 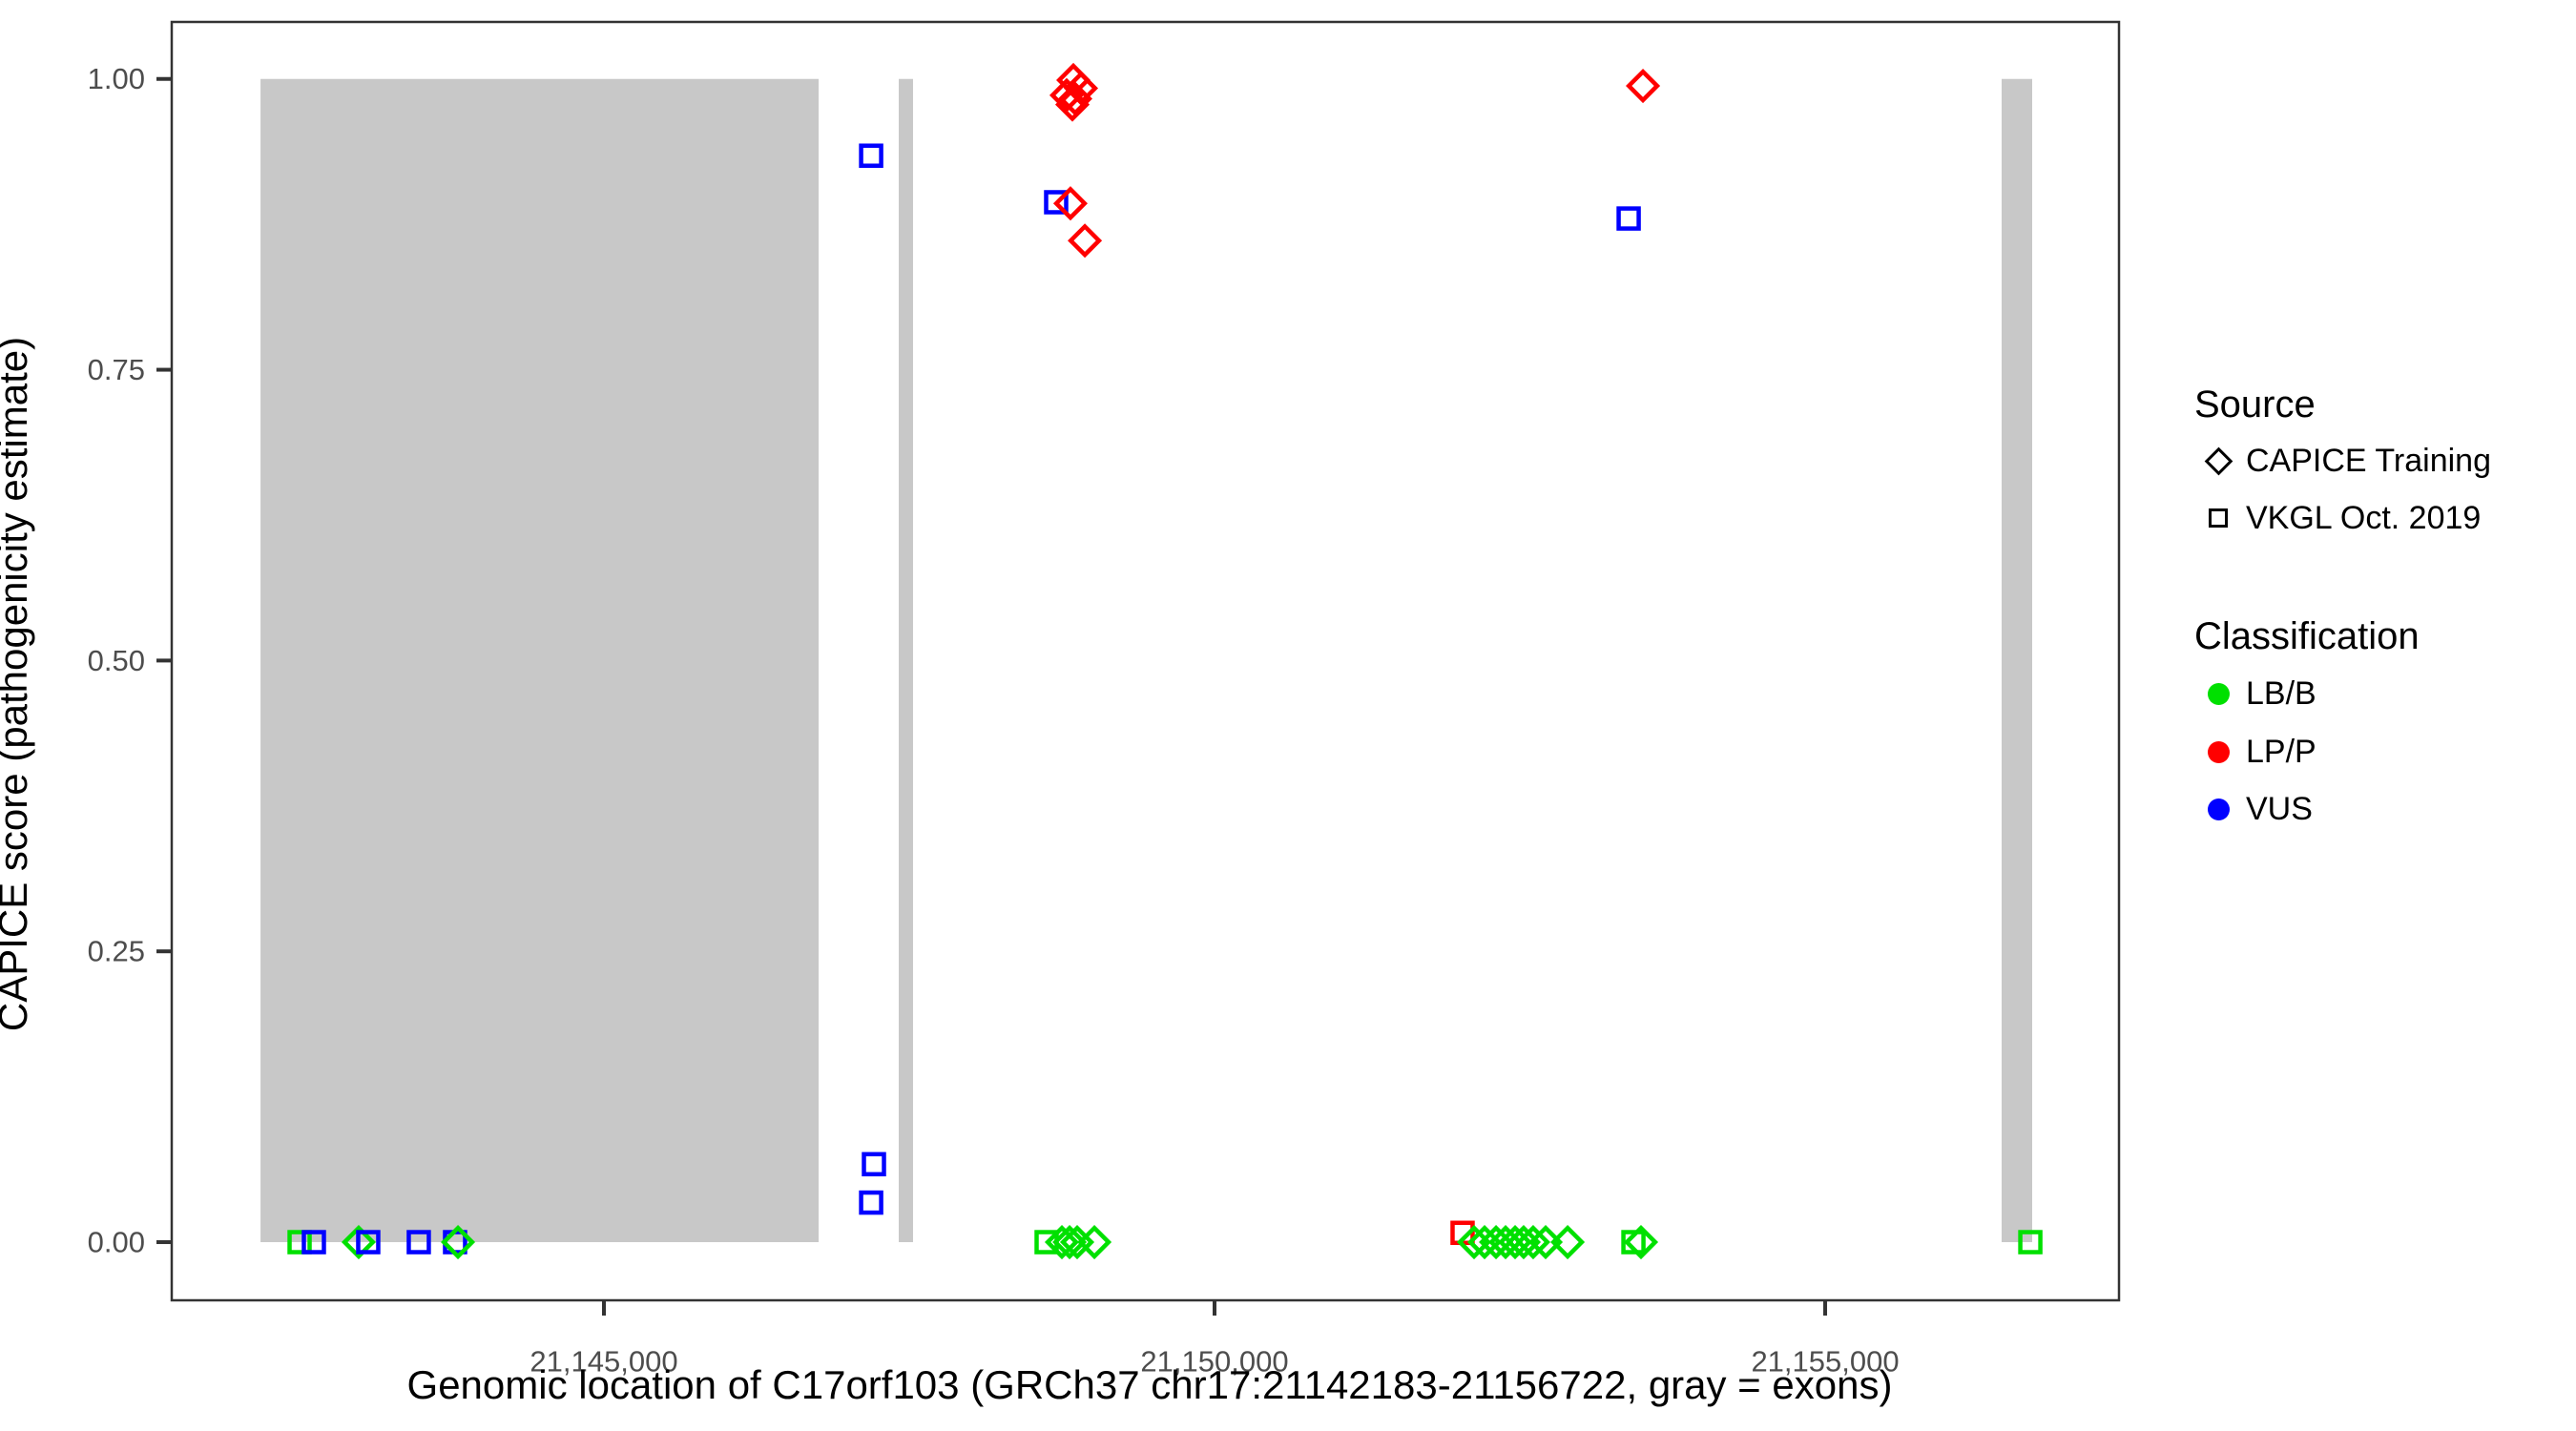 What do you see at coordinates (1214, 1361) in the screenshot?
I see `x-tick-label: 21,150,000` at bounding box center [1214, 1361].